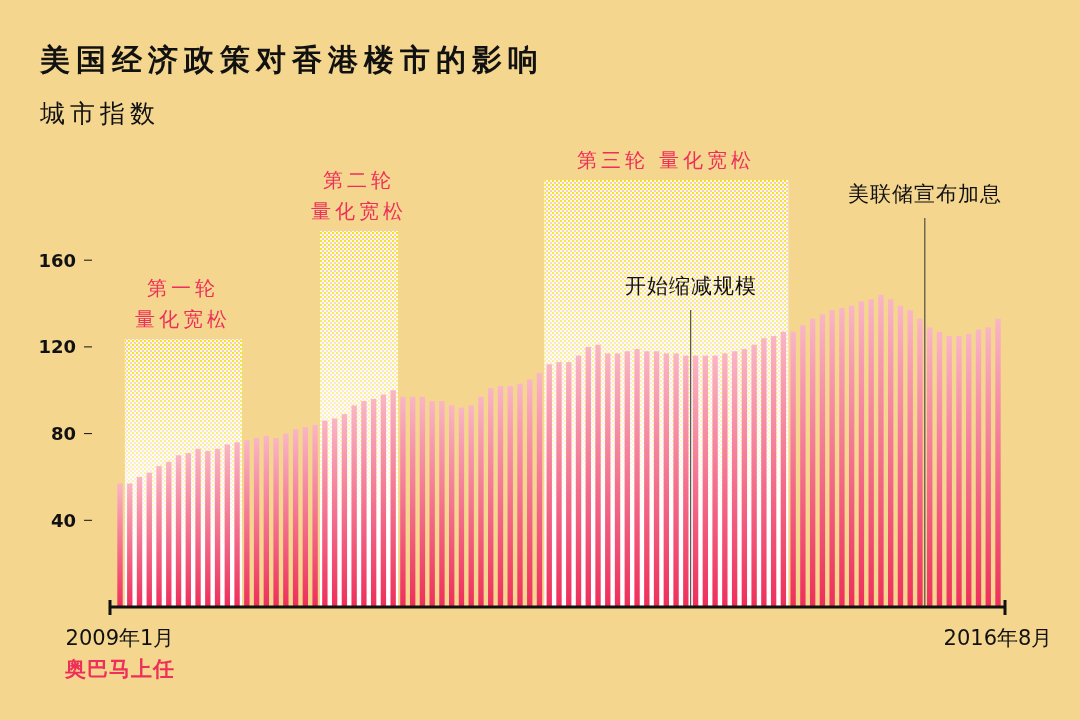 The width and height of the screenshot is (1080, 720). What do you see at coordinates (291, 59) in the screenshot?
I see `chart-title: 美国经济政策对香港楼市的影响` at bounding box center [291, 59].